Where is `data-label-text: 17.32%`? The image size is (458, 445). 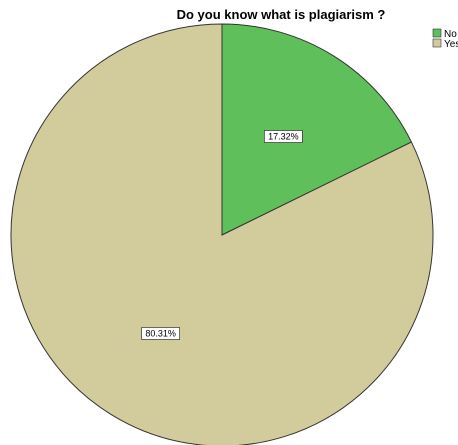
data-label-text: 17.32% is located at coordinates (283, 137).